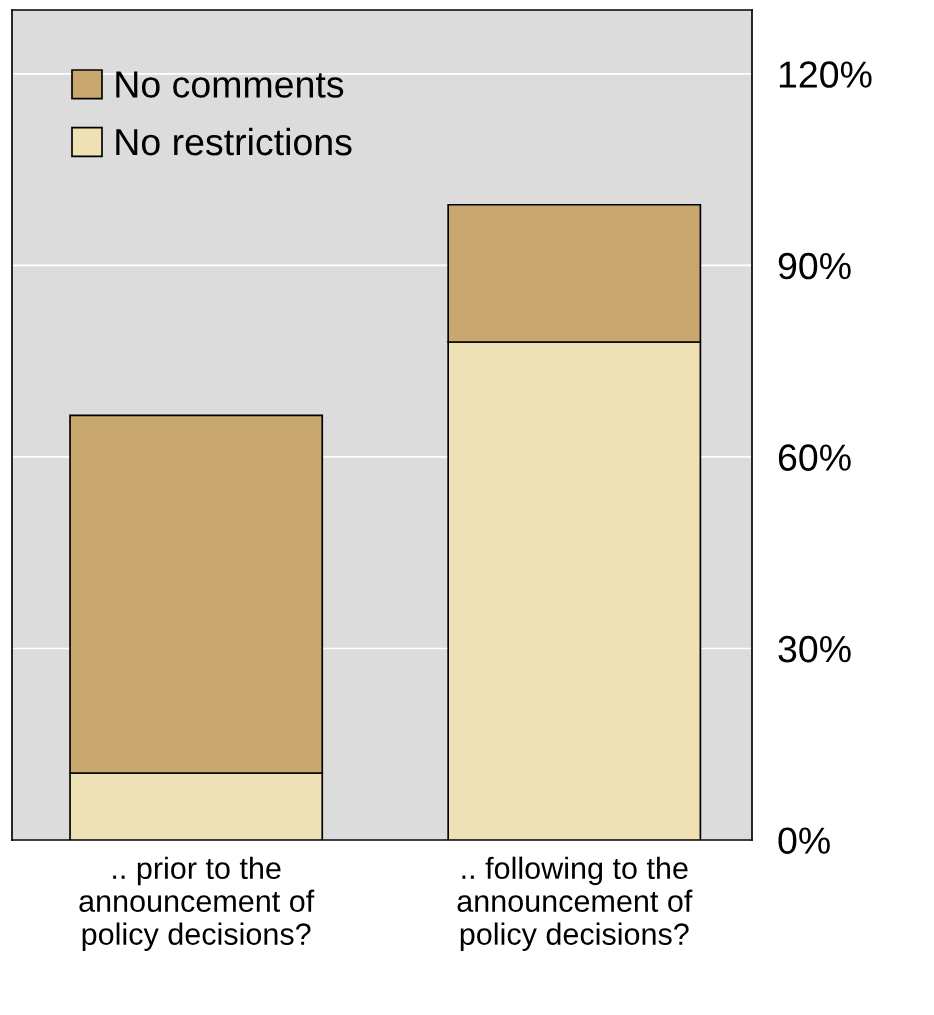 This screenshot has height=1015, width=934. I want to click on x-tick-label: .. prior to the announcement of policy decisions?, so click(197, 903).